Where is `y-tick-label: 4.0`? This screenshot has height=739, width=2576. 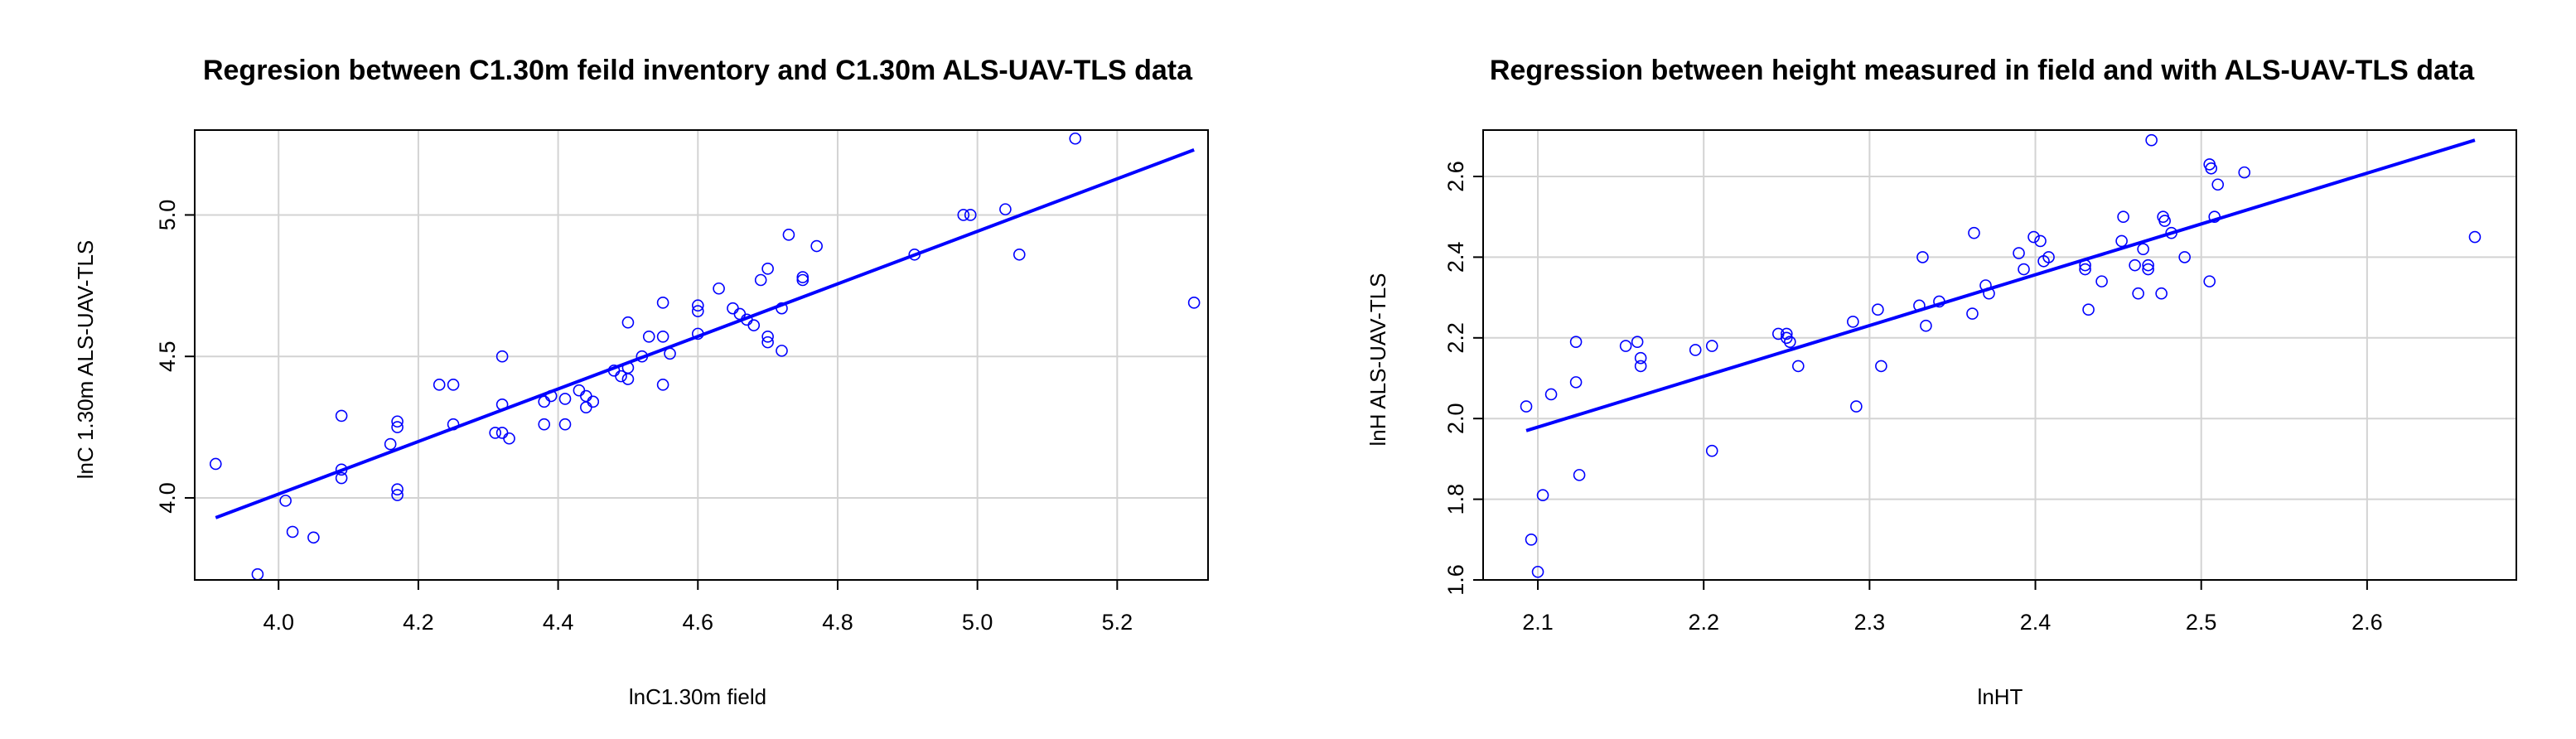
y-tick-label: 4.0 is located at coordinates (167, 498).